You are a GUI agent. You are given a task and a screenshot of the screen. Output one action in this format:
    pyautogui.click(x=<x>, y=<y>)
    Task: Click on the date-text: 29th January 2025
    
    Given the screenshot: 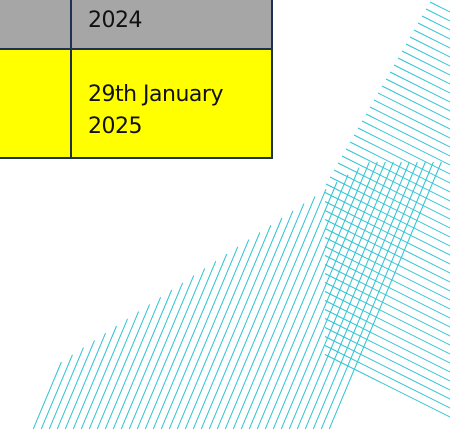 What is the action you would take?
    pyautogui.click(x=155, y=110)
    